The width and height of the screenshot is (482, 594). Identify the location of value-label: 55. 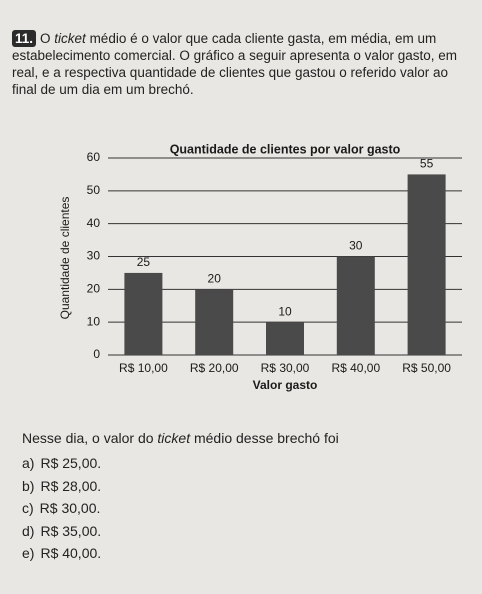
(427, 164).